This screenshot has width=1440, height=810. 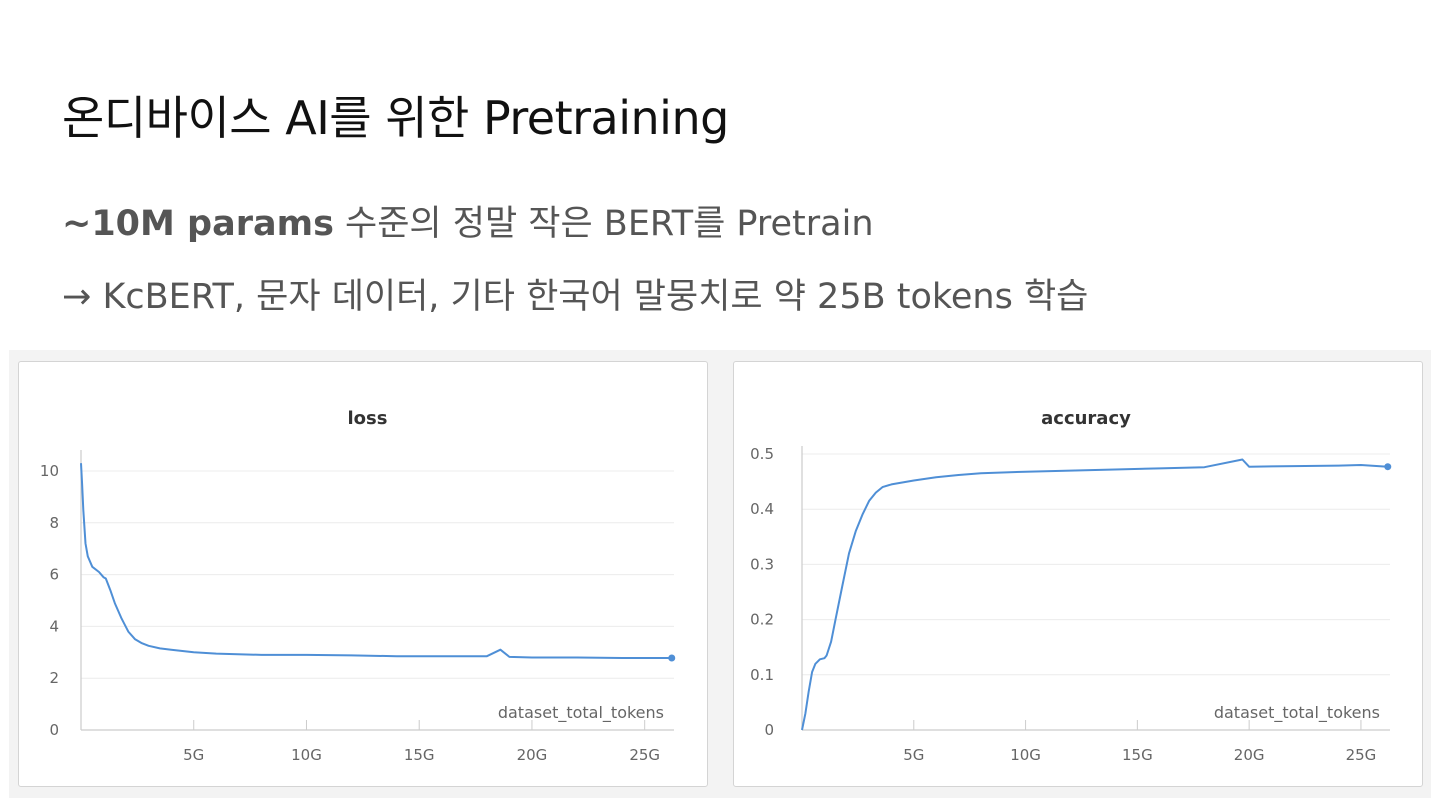 What do you see at coordinates (1249, 755) in the screenshot?
I see `accuracy-x-tick-label: 20G` at bounding box center [1249, 755].